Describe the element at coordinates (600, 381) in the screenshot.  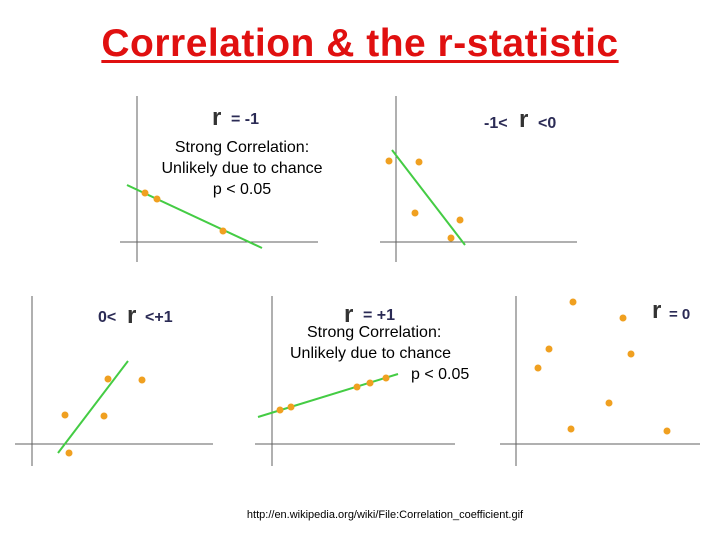
I see `scatter-plot-r-zero` at that location.